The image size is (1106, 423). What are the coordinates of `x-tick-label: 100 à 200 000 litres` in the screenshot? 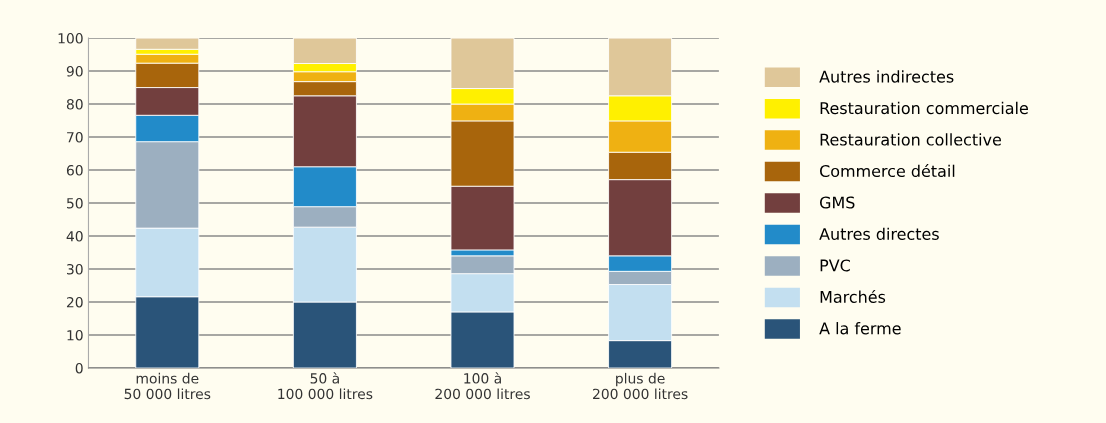 It's located at (482, 386).